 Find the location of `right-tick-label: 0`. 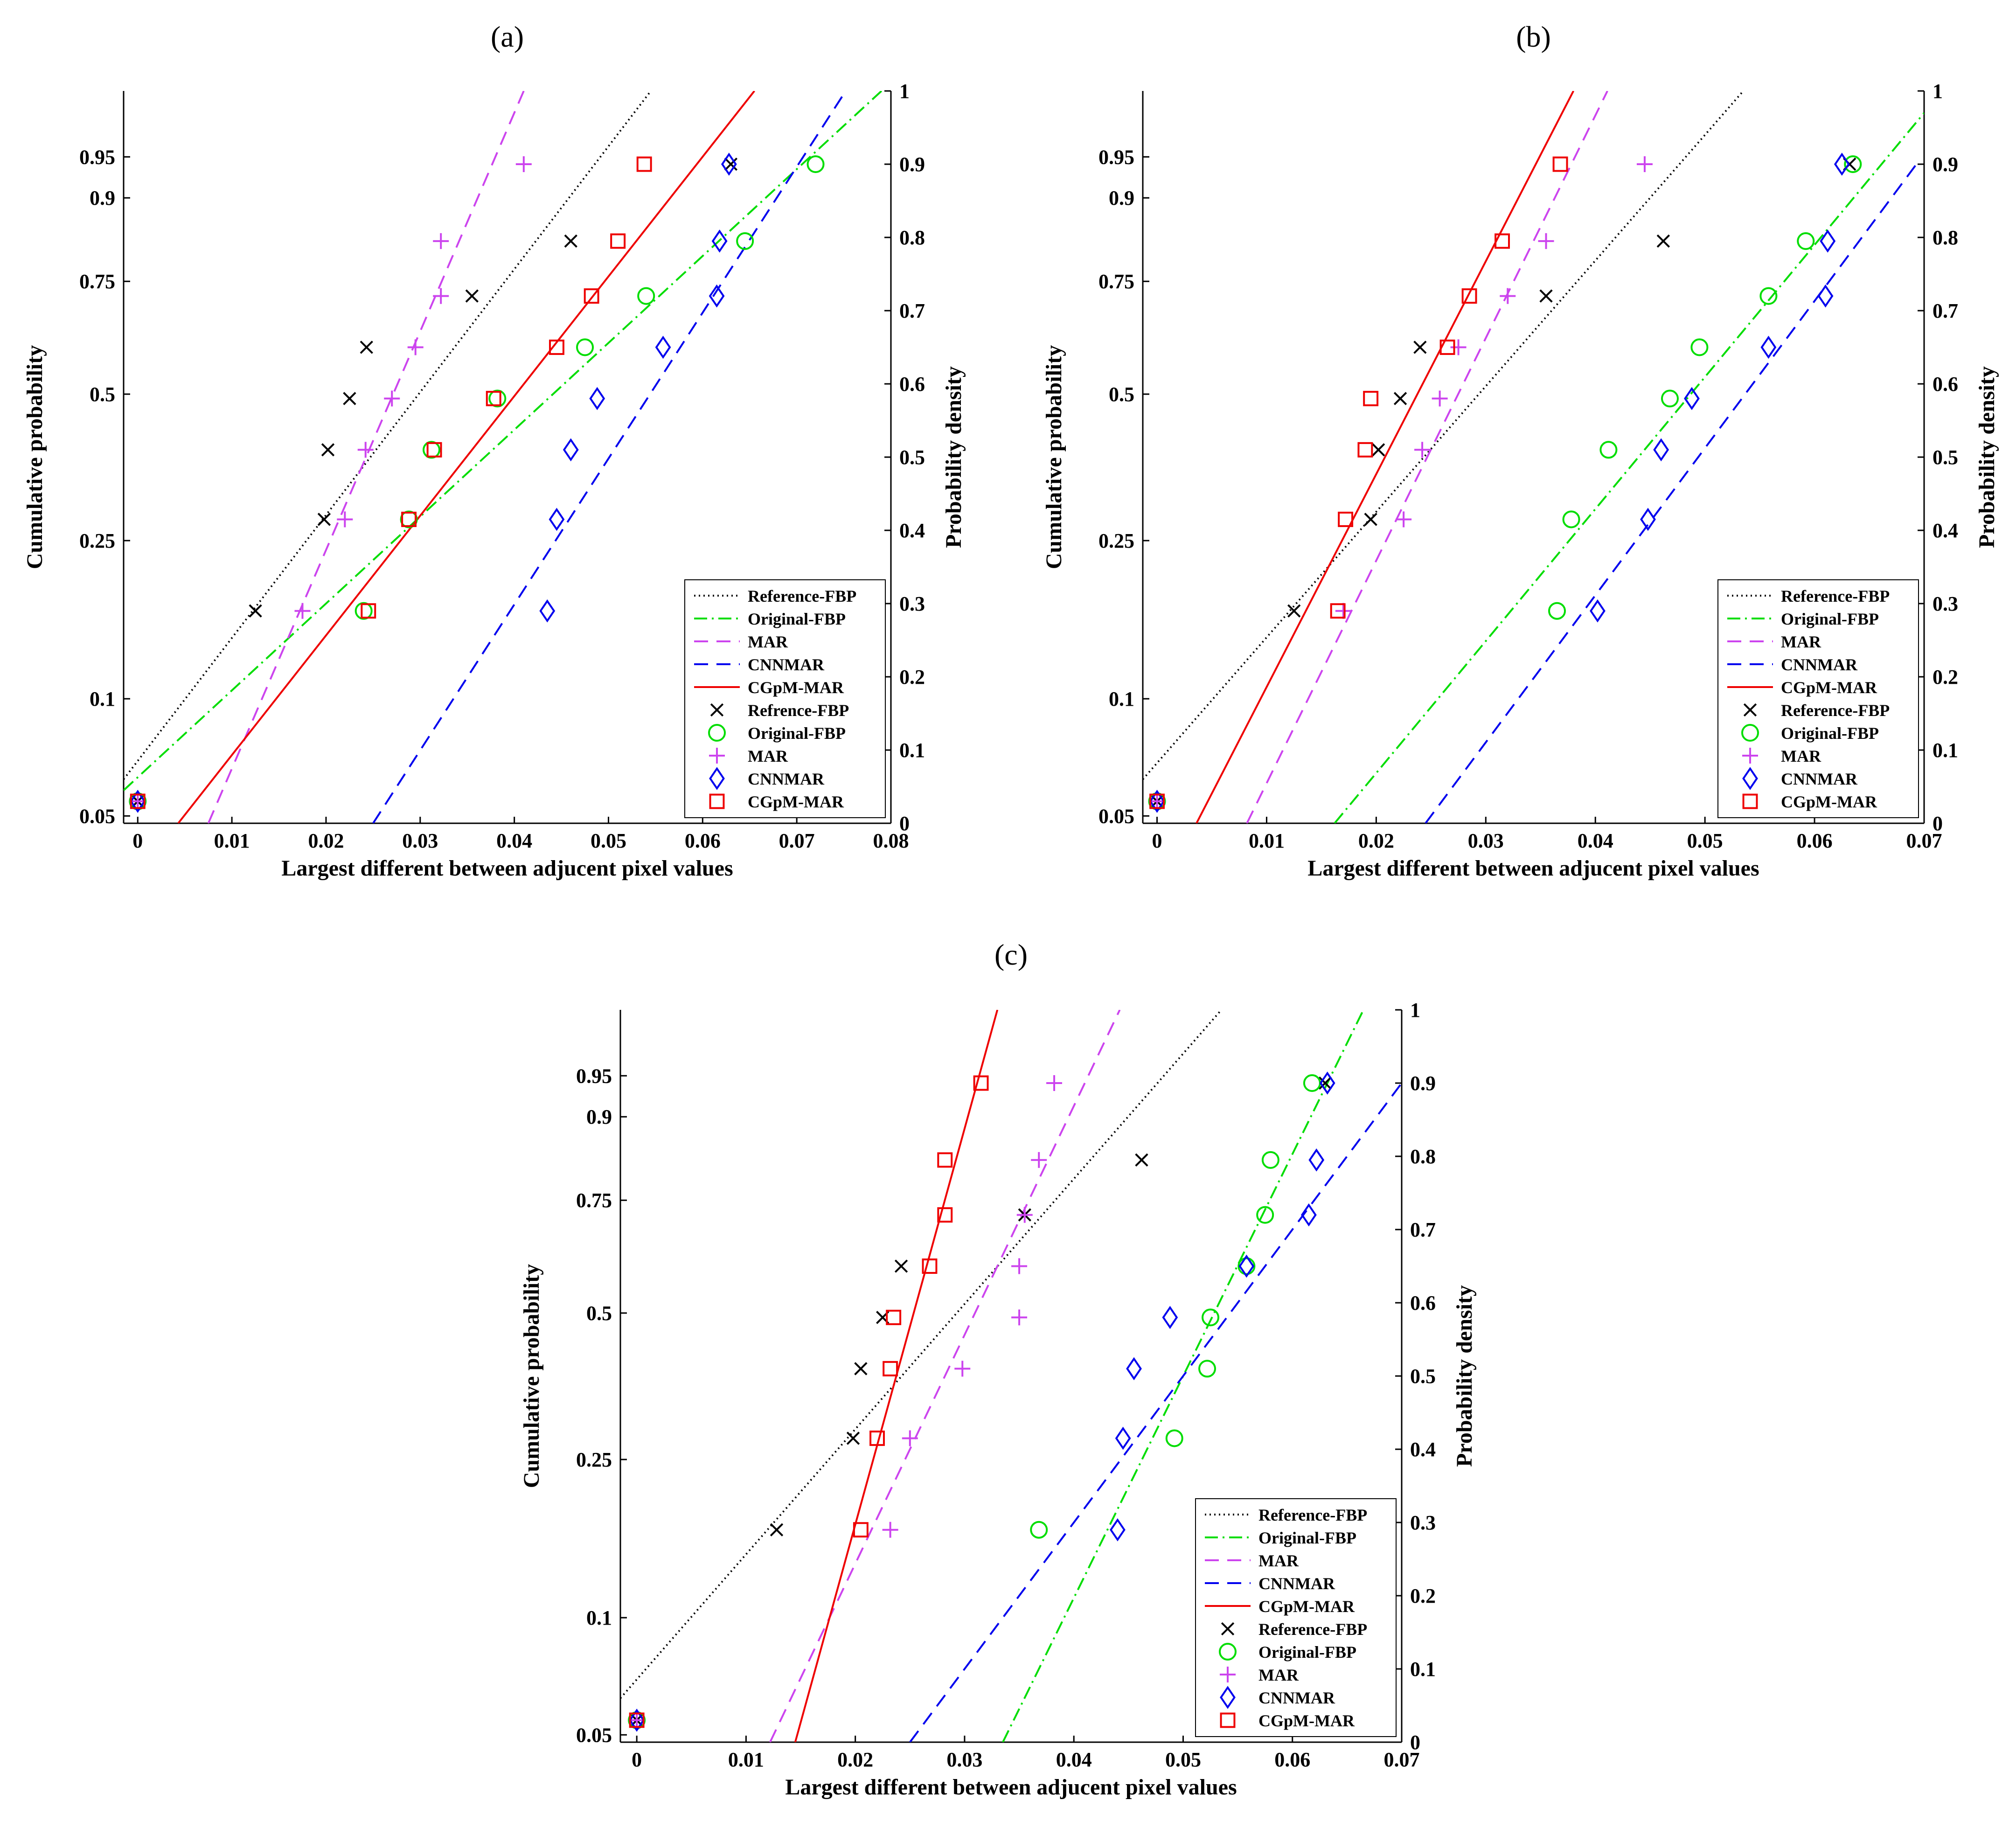

right-tick-label: 0 is located at coordinates (1415, 1742).